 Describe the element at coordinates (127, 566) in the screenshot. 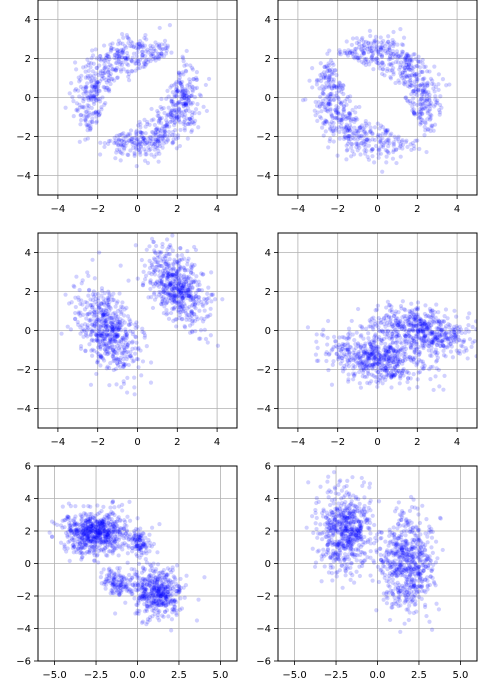

I see `scatter-points` at that location.